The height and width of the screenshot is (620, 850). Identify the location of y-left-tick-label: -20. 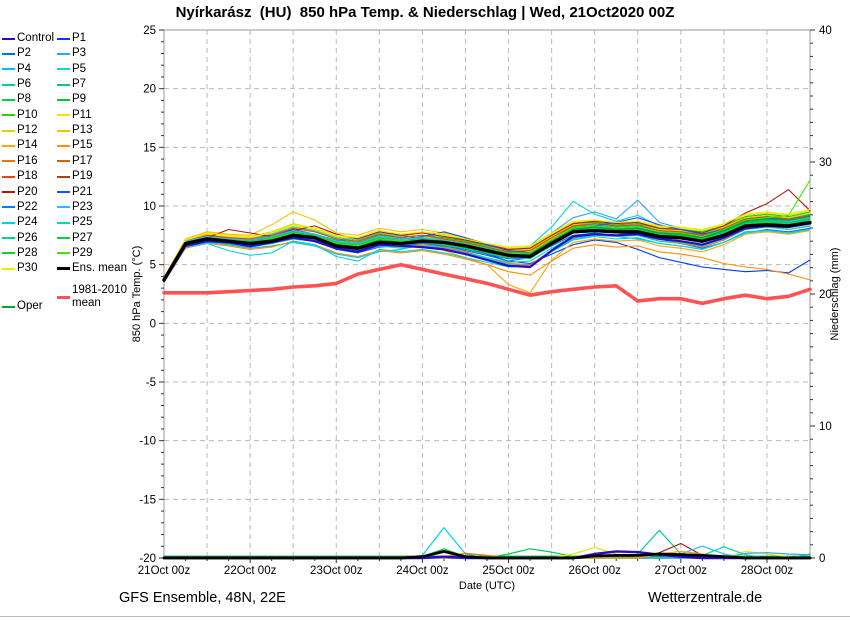
(147, 559).